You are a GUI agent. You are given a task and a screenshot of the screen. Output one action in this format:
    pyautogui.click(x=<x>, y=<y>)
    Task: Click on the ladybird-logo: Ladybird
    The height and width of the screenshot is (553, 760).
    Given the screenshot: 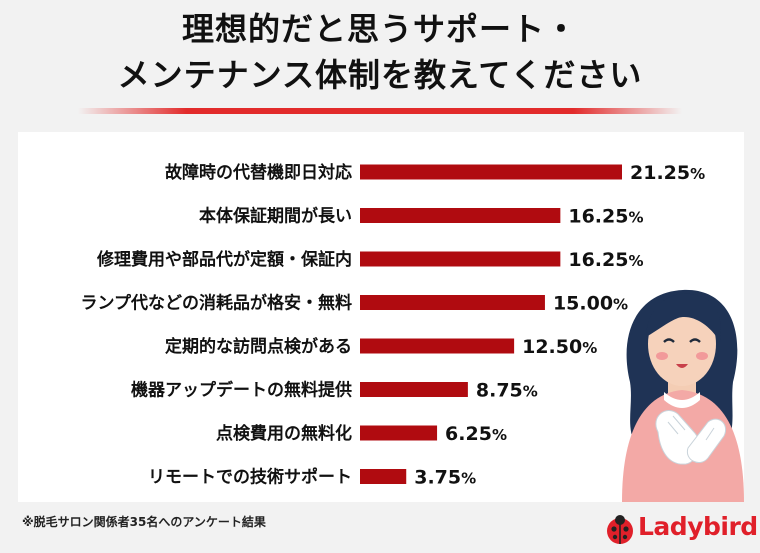 What is the action you would take?
    pyautogui.click(x=681, y=528)
    